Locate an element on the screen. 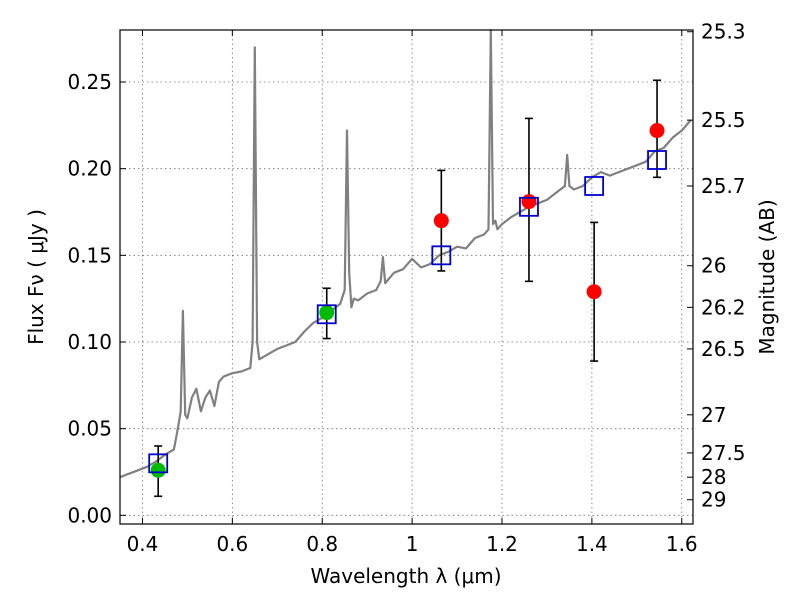 This screenshot has width=800, height=600. x-tick-label: 0.6 is located at coordinates (232, 544).